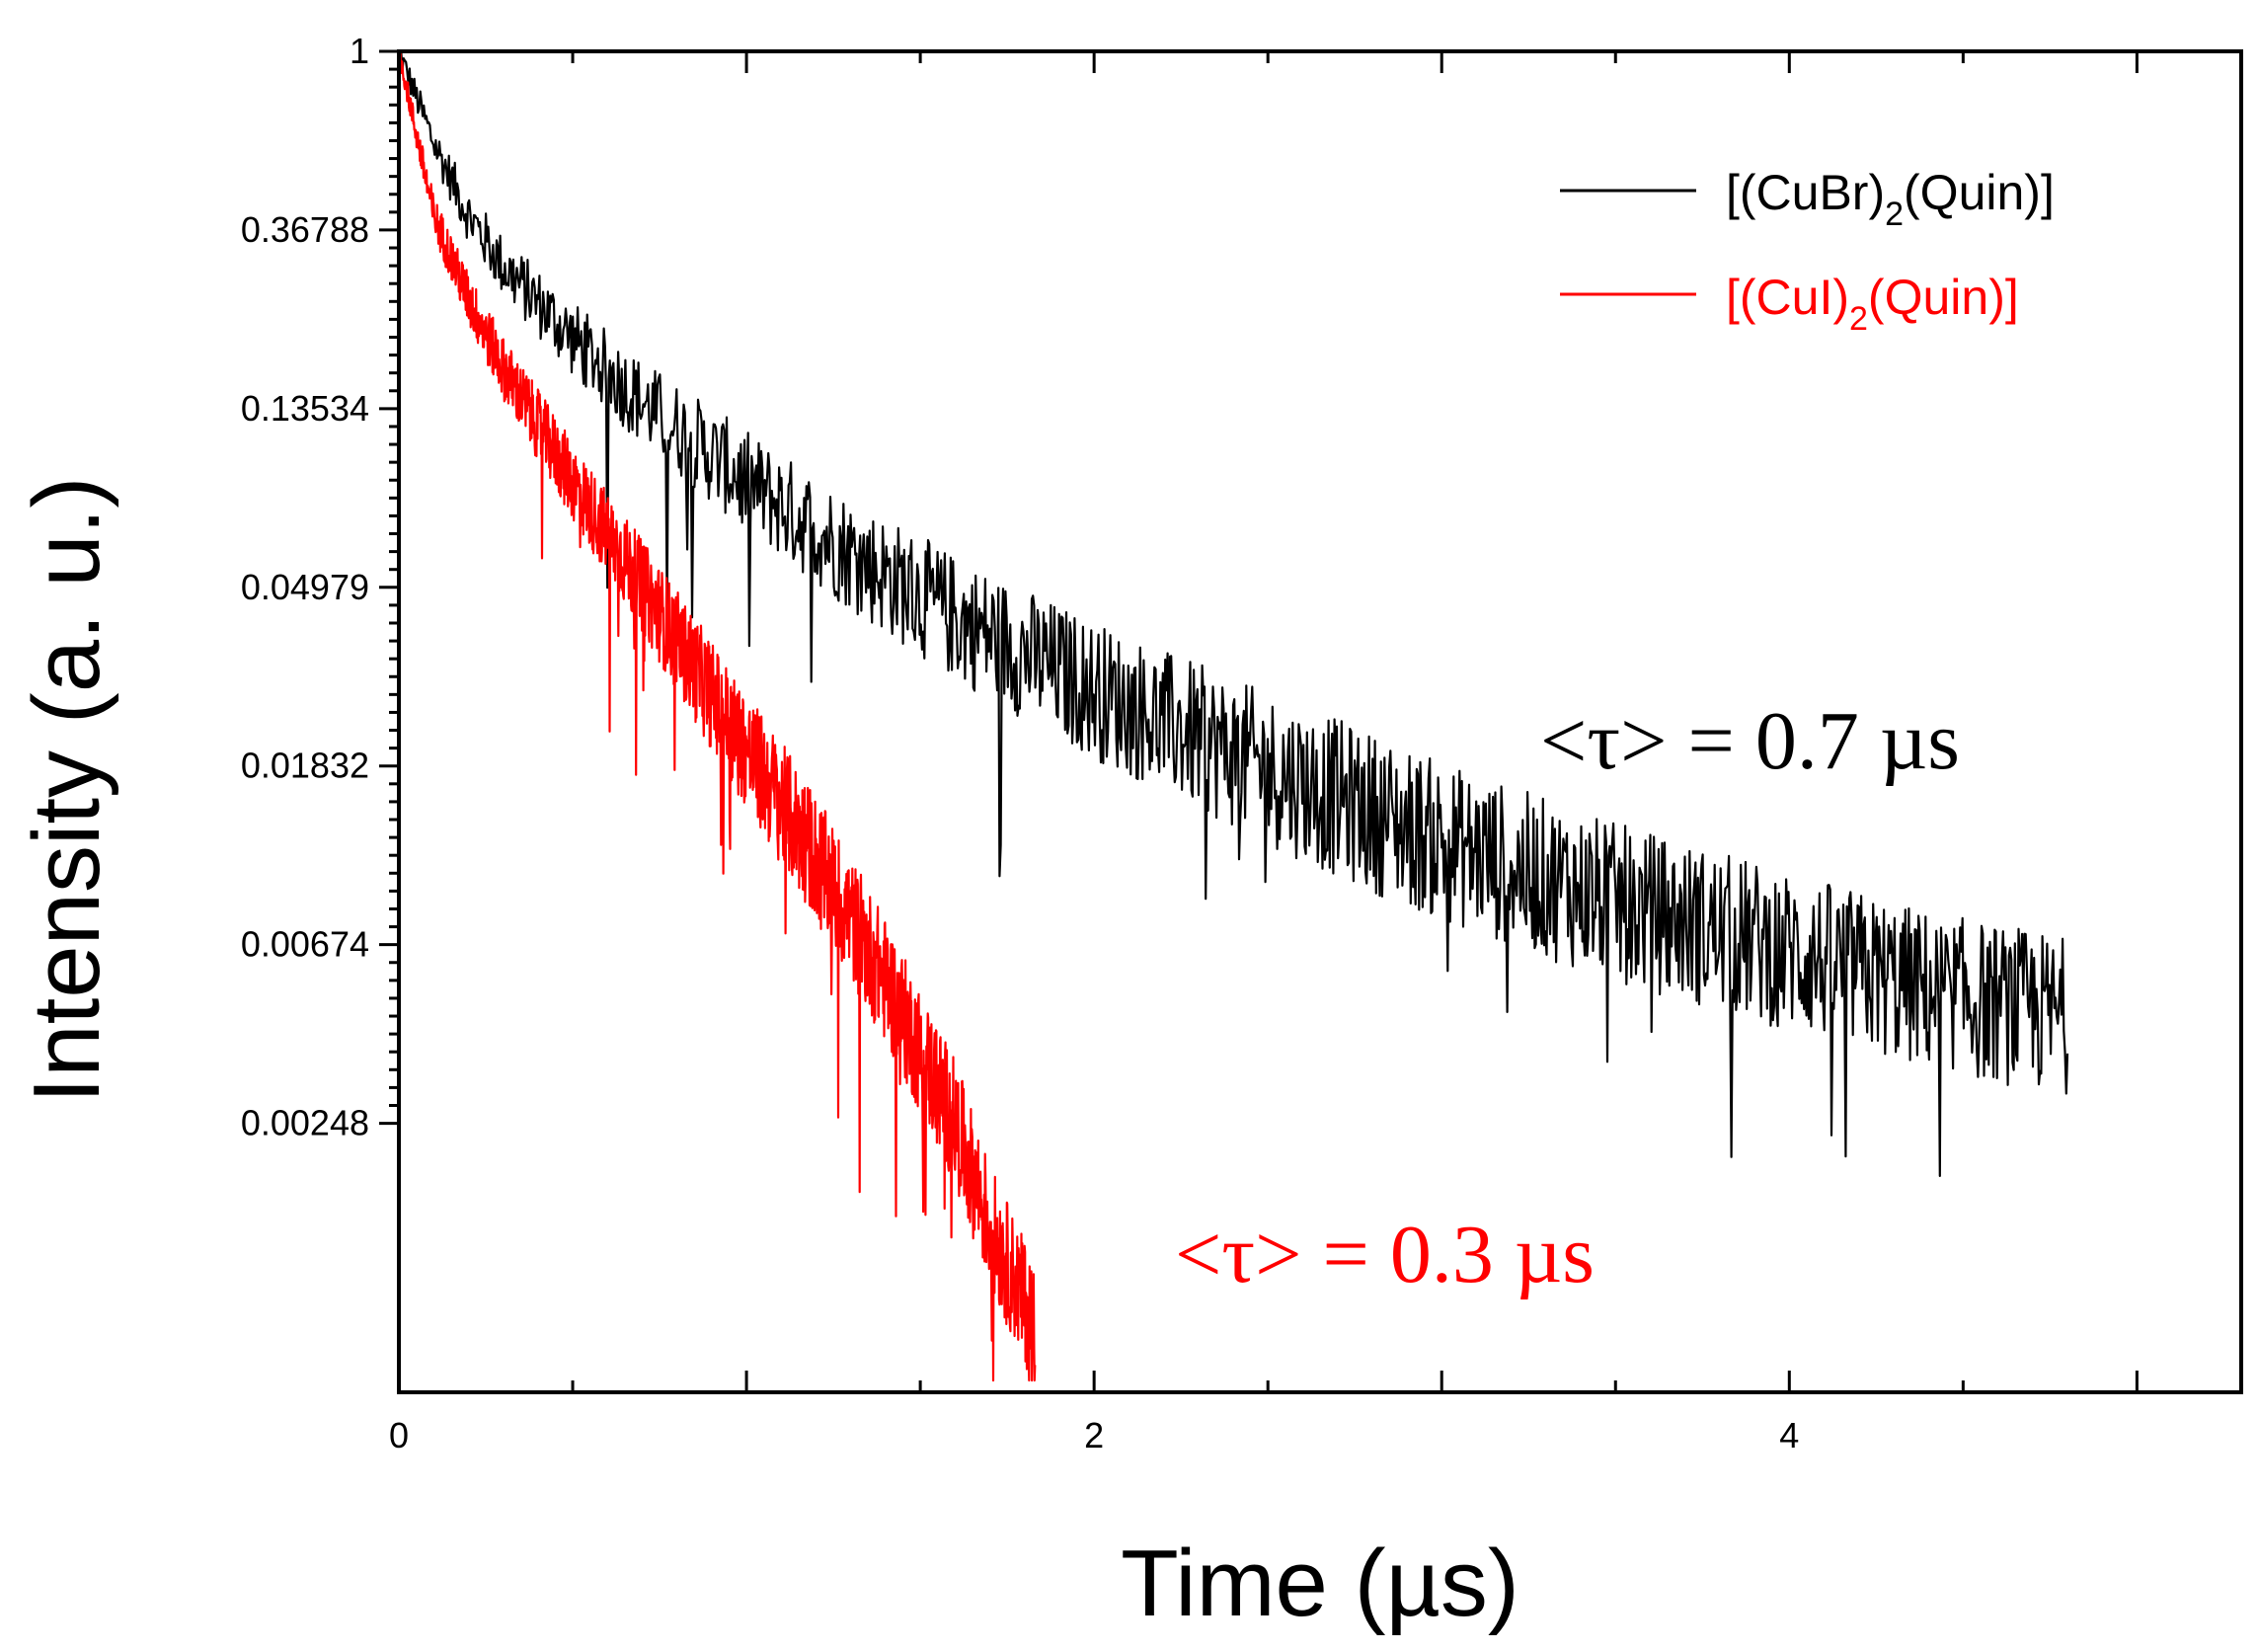 This screenshot has width=2258, height=1652. I want to click on y-tick-label: 0.00674, so click(305, 944).